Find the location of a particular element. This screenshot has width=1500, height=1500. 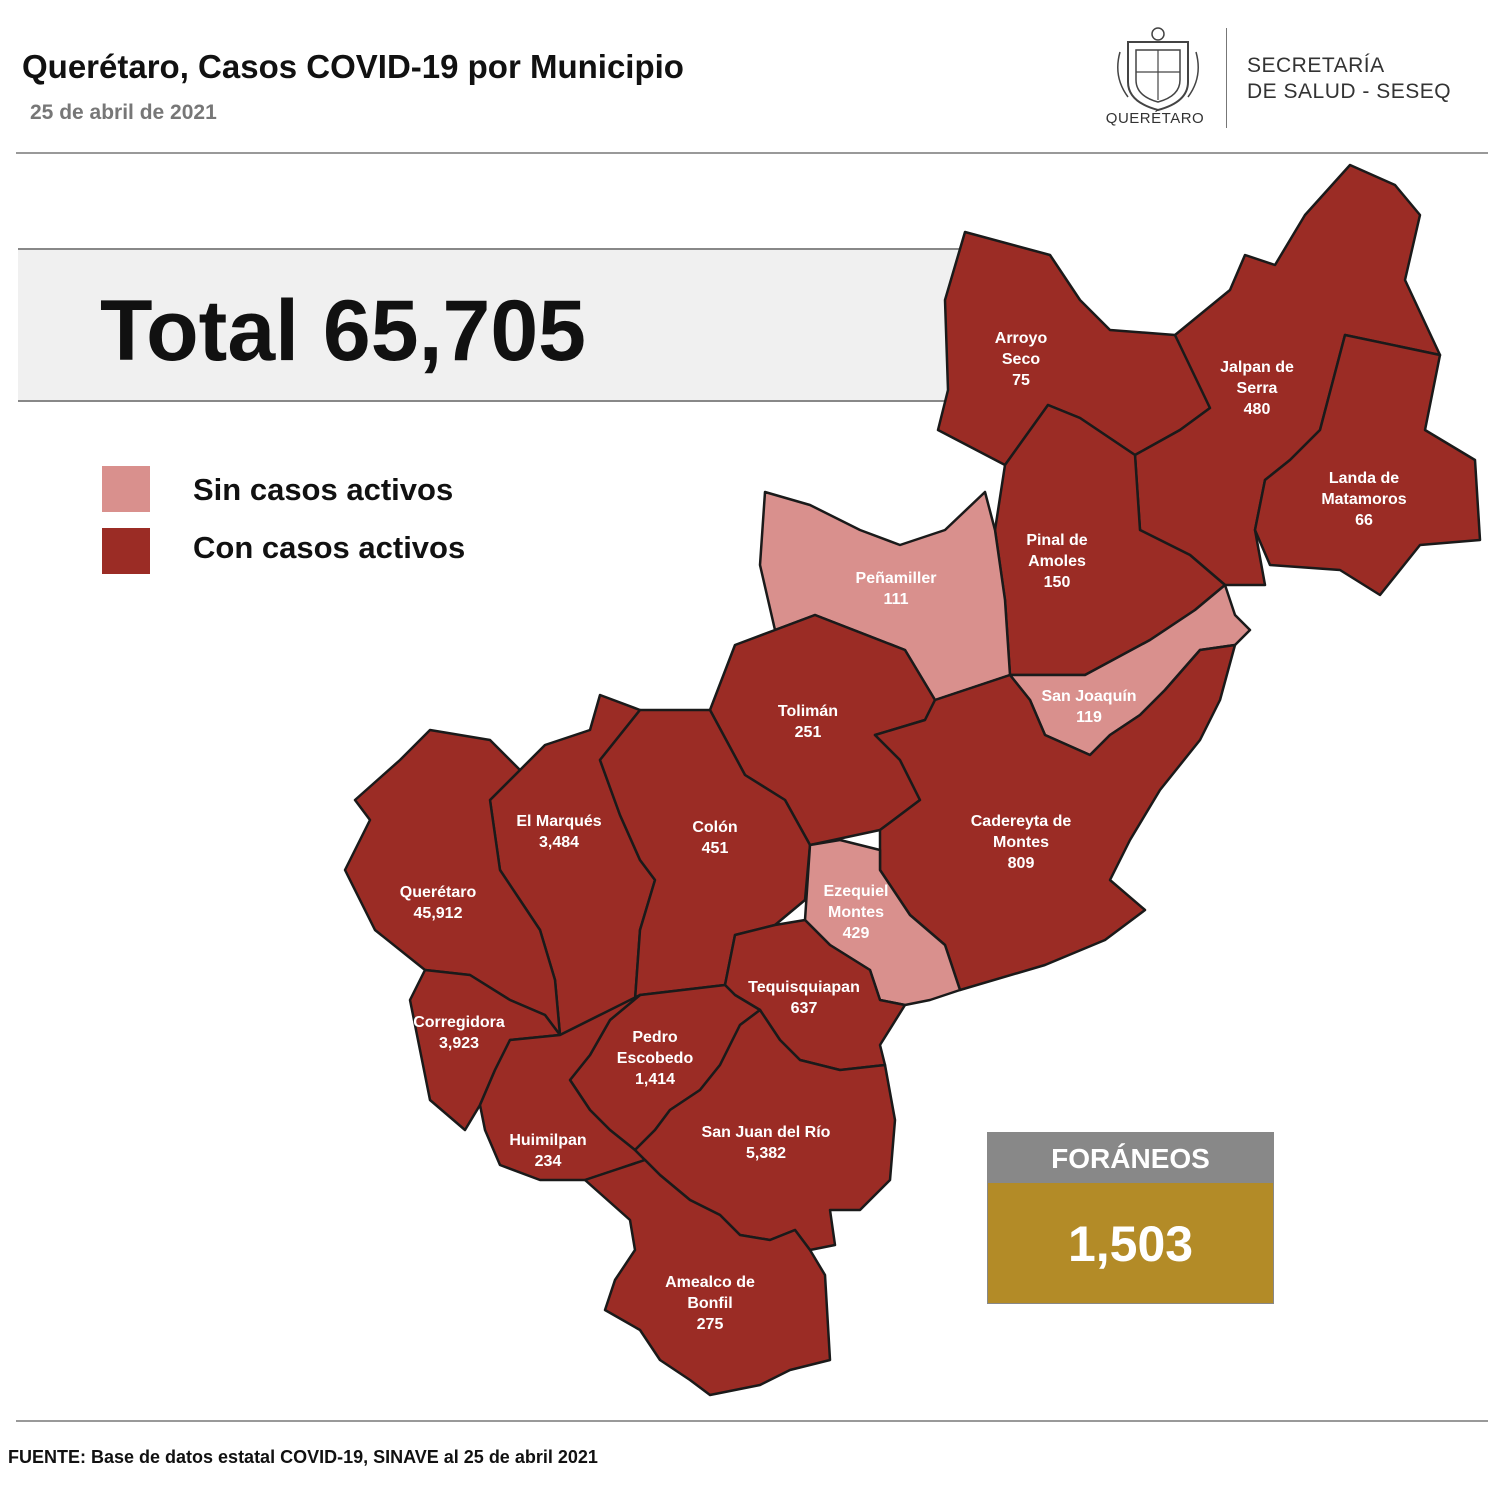

legend-label-inactive: Sin casos activos is located at coordinates (323, 489).